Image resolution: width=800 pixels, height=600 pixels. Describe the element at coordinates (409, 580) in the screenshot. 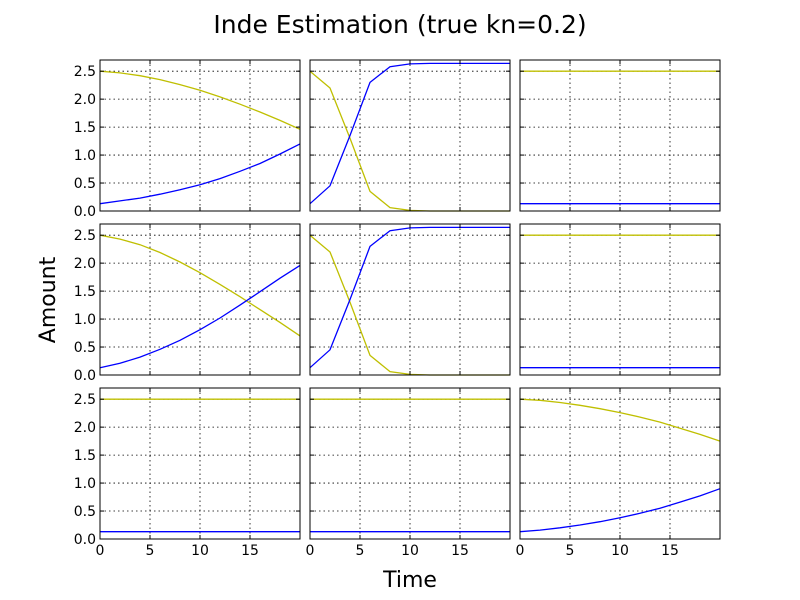

I see `x-axis-label: Time` at that location.